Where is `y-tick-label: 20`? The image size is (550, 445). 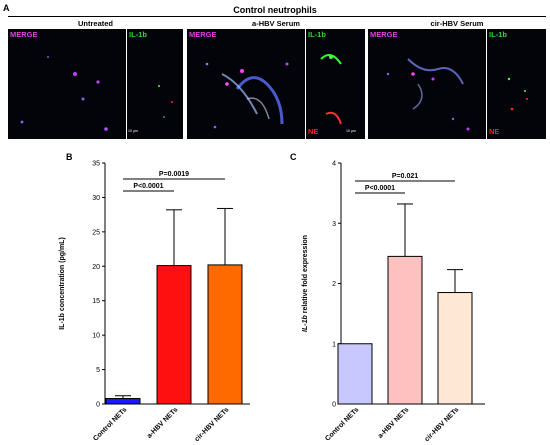 y-tick-label: 20 is located at coordinates (96, 267).